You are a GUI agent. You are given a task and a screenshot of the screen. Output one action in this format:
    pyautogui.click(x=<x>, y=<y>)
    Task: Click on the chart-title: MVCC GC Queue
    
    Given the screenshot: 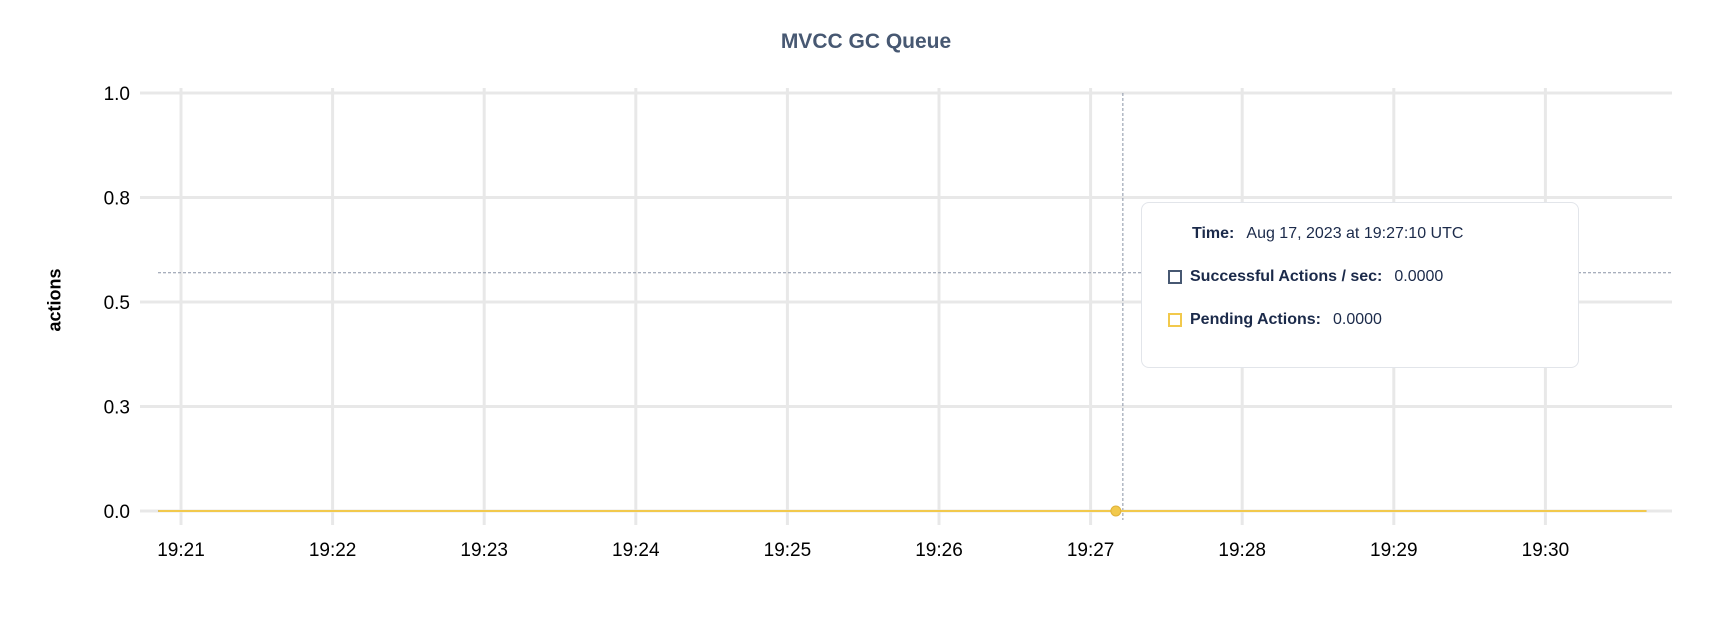 What is the action you would take?
    pyautogui.click(x=866, y=41)
    